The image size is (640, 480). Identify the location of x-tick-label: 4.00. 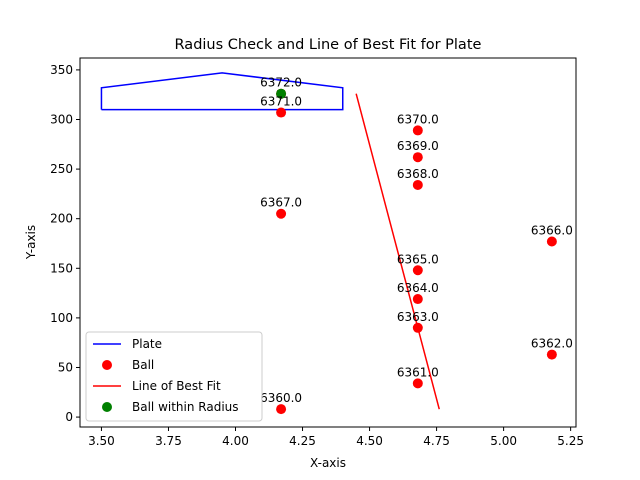
(235, 441).